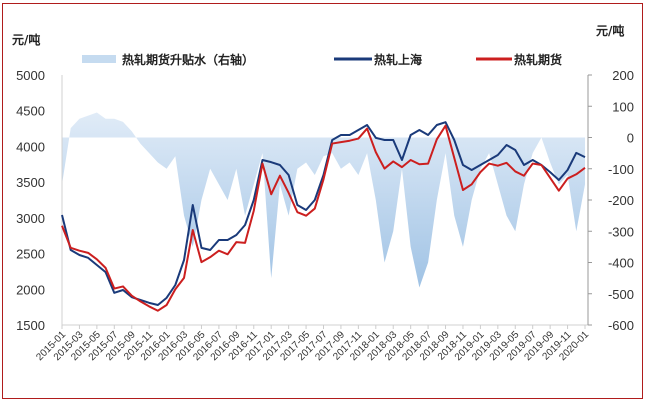 The image size is (648, 405). Describe the element at coordinates (621, 294) in the screenshot. I see `right-tick-label: -500` at that location.